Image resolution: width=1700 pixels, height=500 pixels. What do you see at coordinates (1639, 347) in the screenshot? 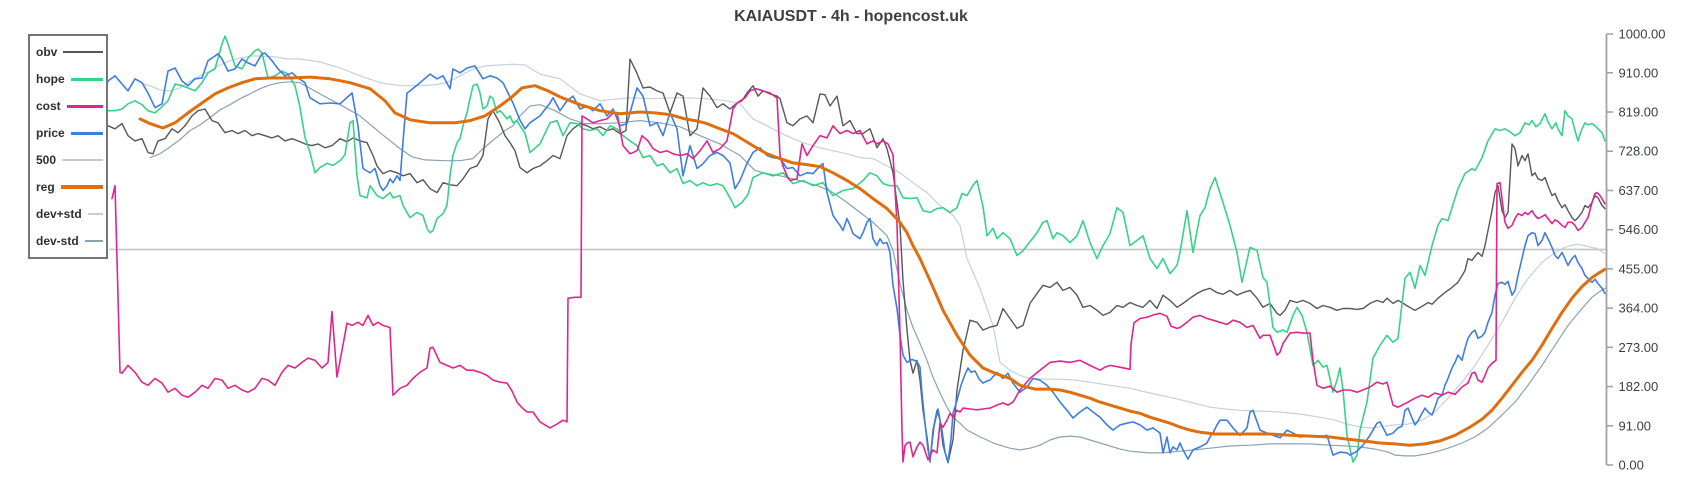
I see `y-axis-tick-label: 273.00` at bounding box center [1639, 347].